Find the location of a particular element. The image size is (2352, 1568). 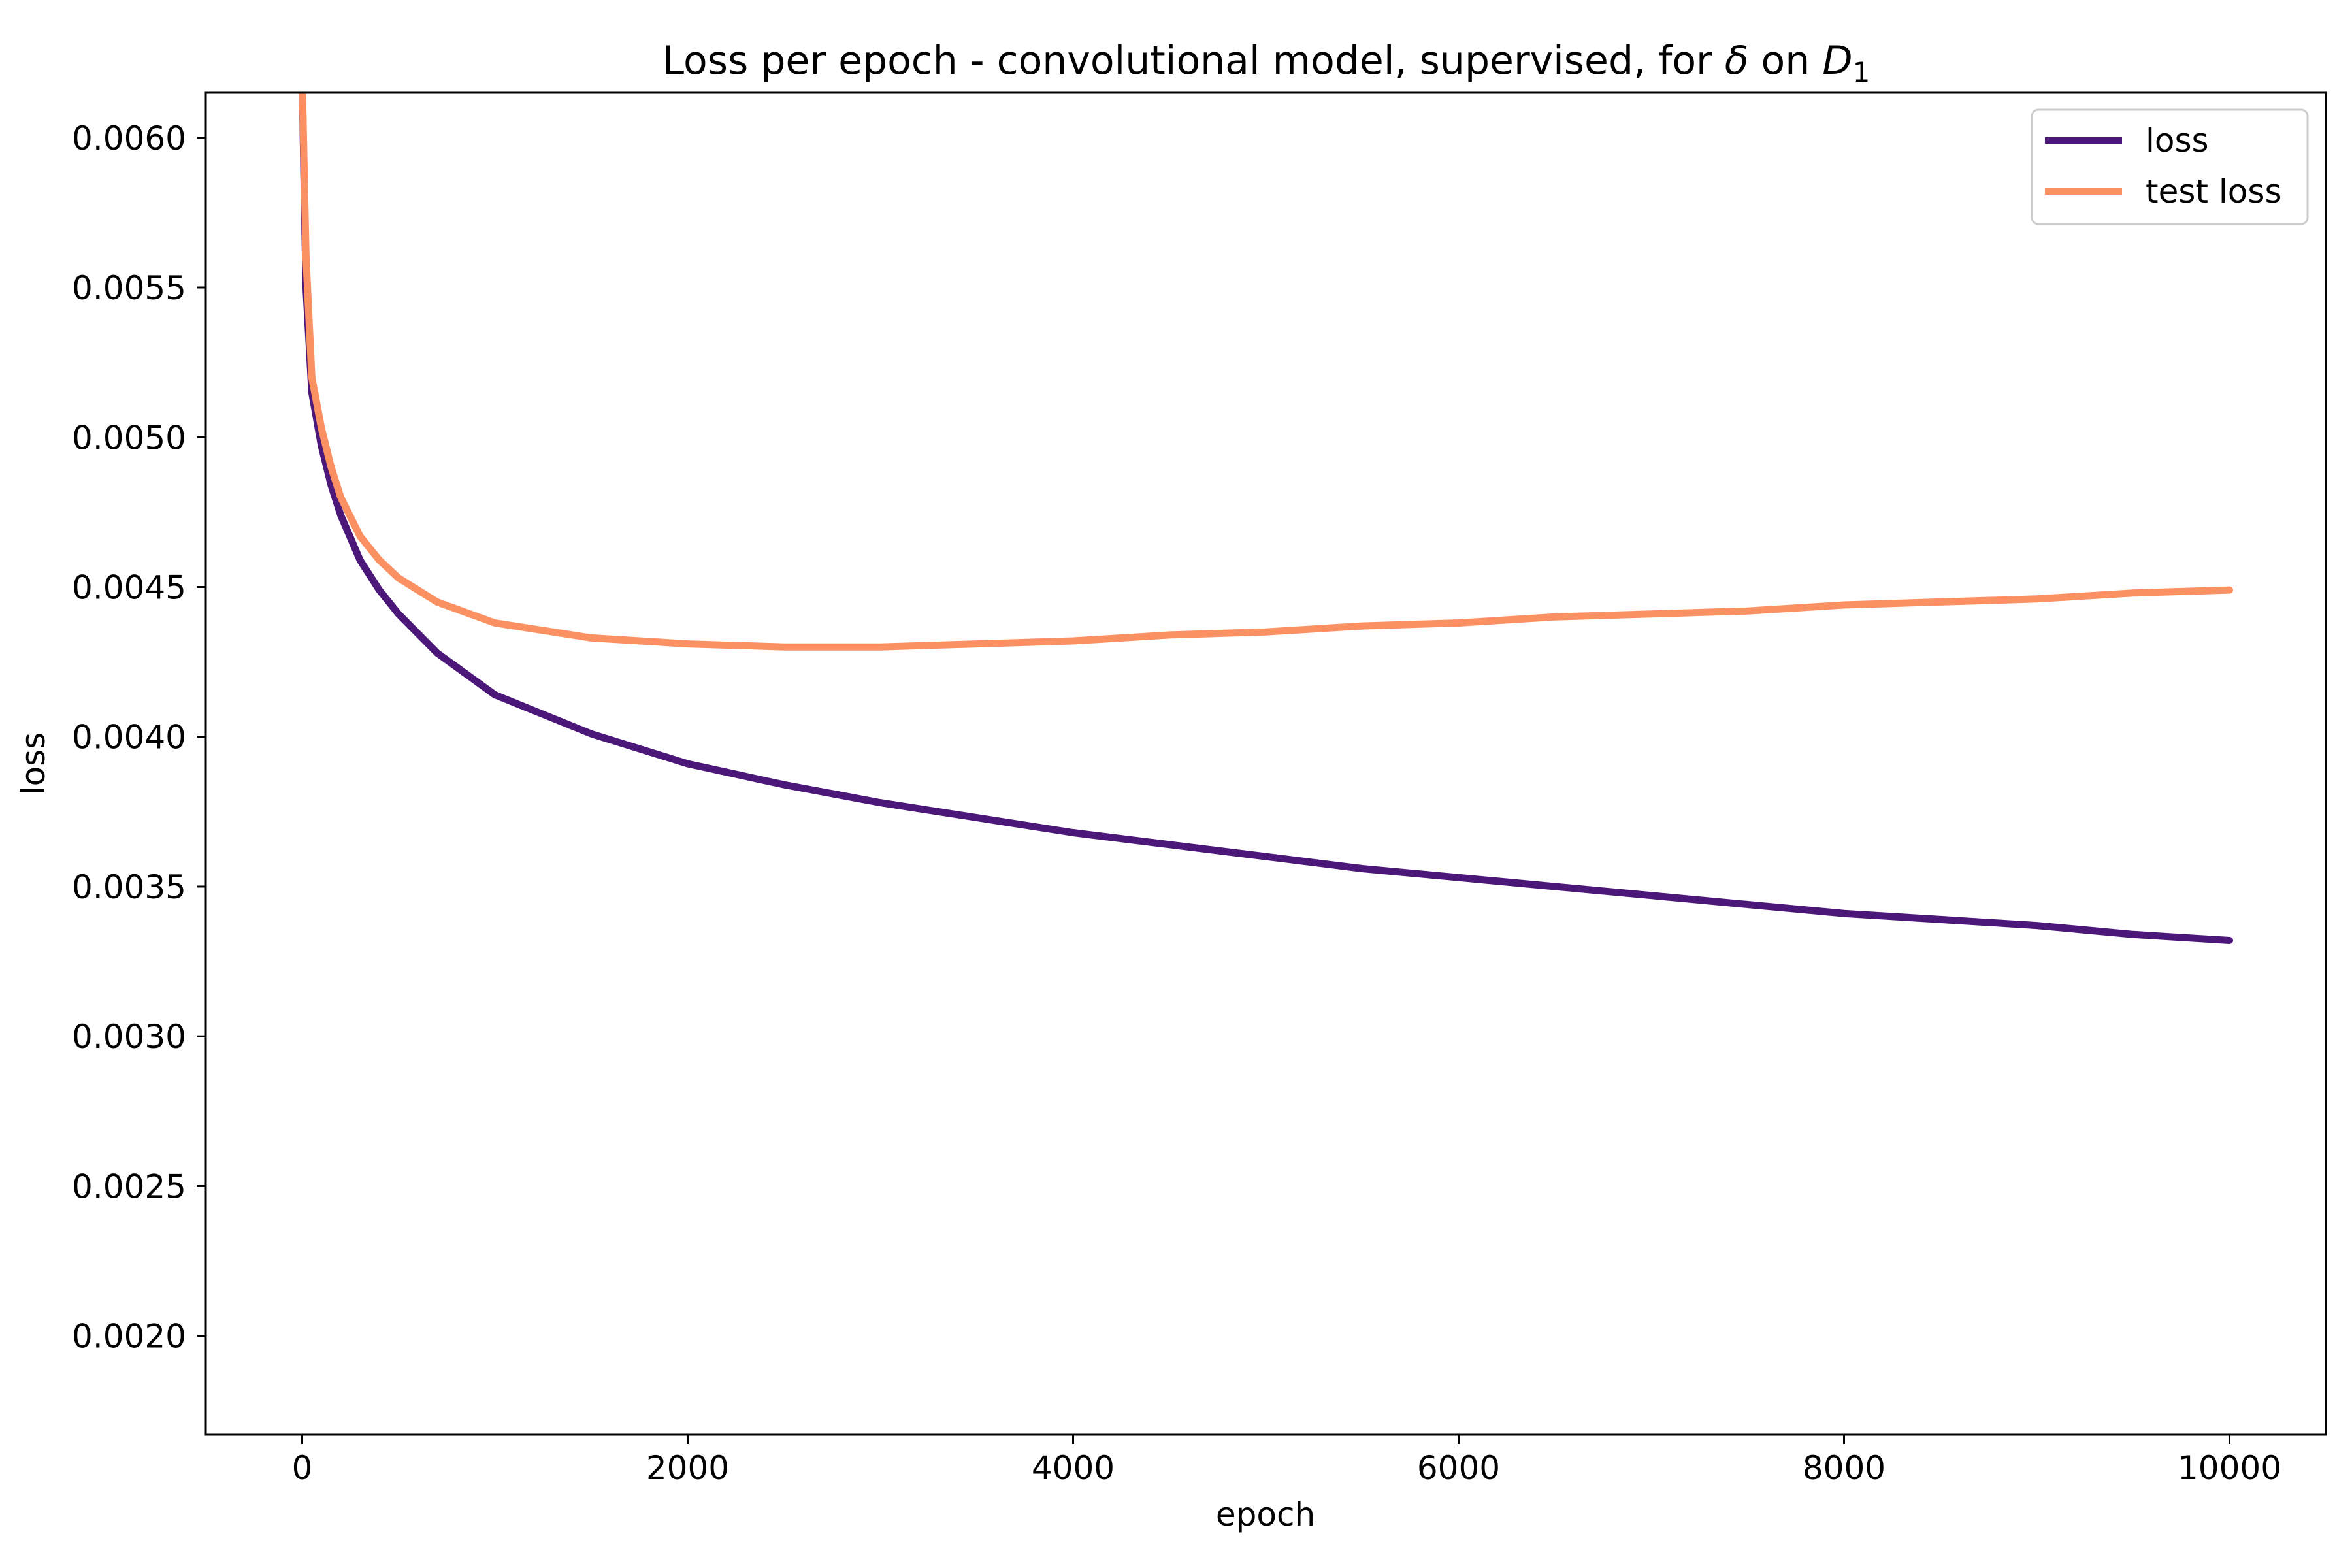

x-tick-label: 2000 is located at coordinates (687, 1468).